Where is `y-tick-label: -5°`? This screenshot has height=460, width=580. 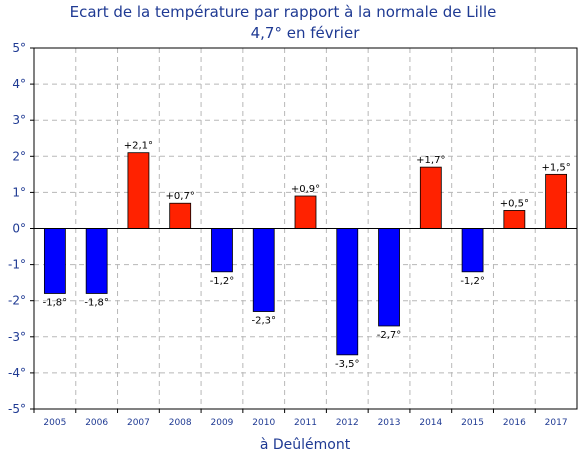 y-tick-label: -5° is located at coordinates (17, 409).